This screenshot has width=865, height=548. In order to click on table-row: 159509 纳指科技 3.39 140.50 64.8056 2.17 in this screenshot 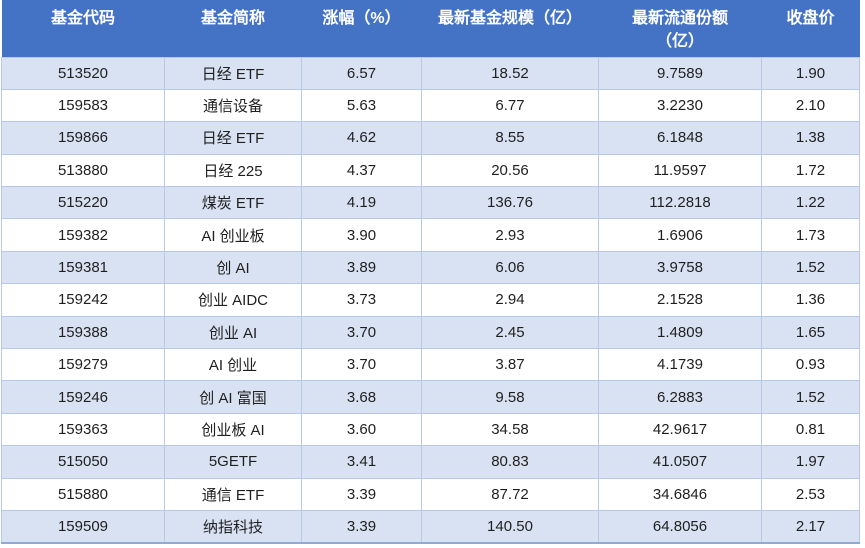, I will do `click(430, 526)`.